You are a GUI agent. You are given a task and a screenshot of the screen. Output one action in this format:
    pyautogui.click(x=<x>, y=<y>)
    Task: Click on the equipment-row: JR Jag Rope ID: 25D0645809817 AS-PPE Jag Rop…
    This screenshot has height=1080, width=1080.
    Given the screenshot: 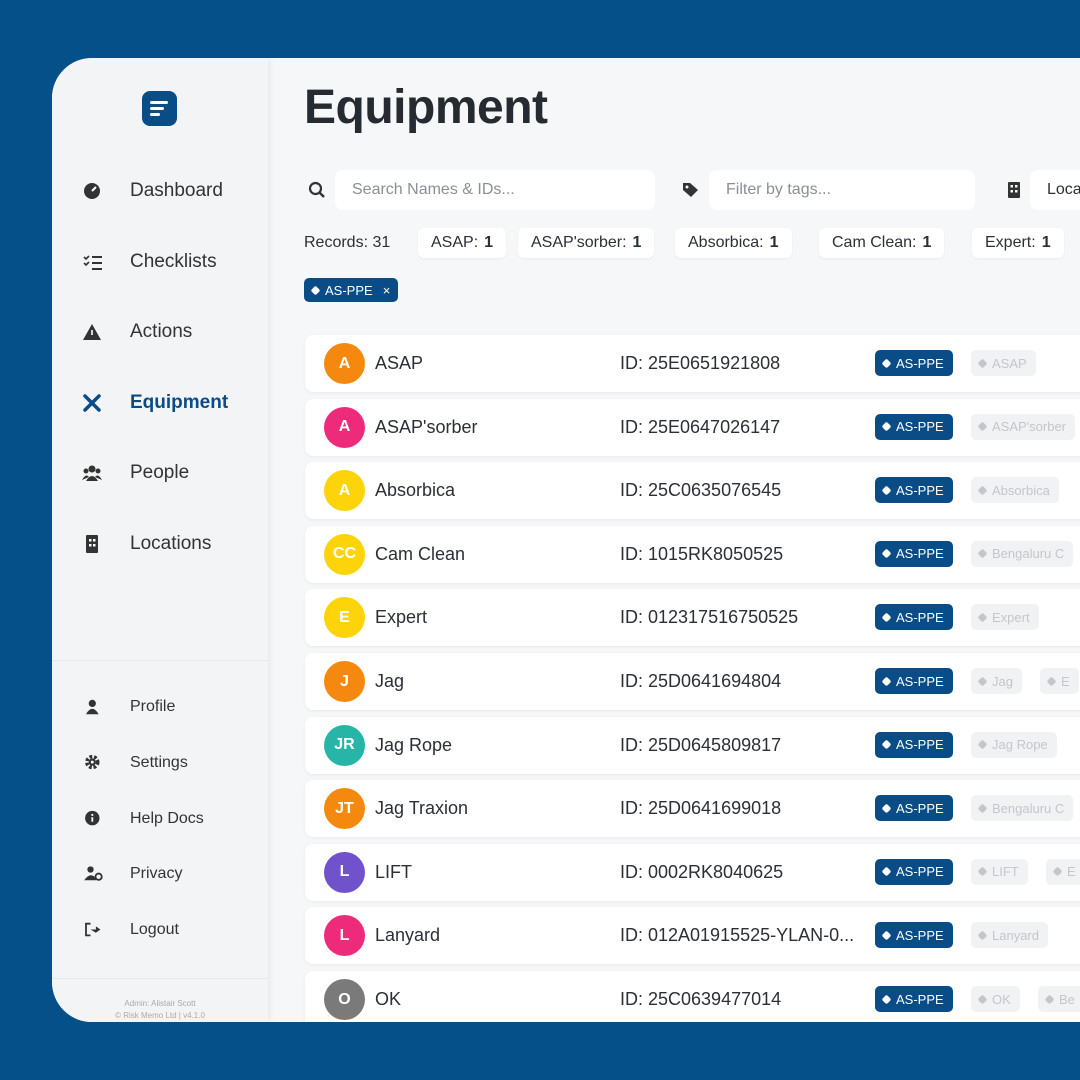 What is the action you would take?
    pyautogui.click(x=692, y=745)
    